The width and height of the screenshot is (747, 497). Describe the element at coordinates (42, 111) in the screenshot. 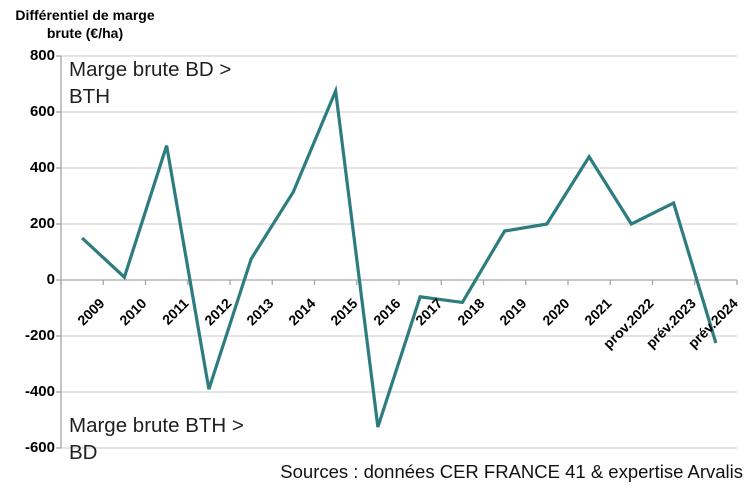

I see `y-axis-label: 600` at that location.